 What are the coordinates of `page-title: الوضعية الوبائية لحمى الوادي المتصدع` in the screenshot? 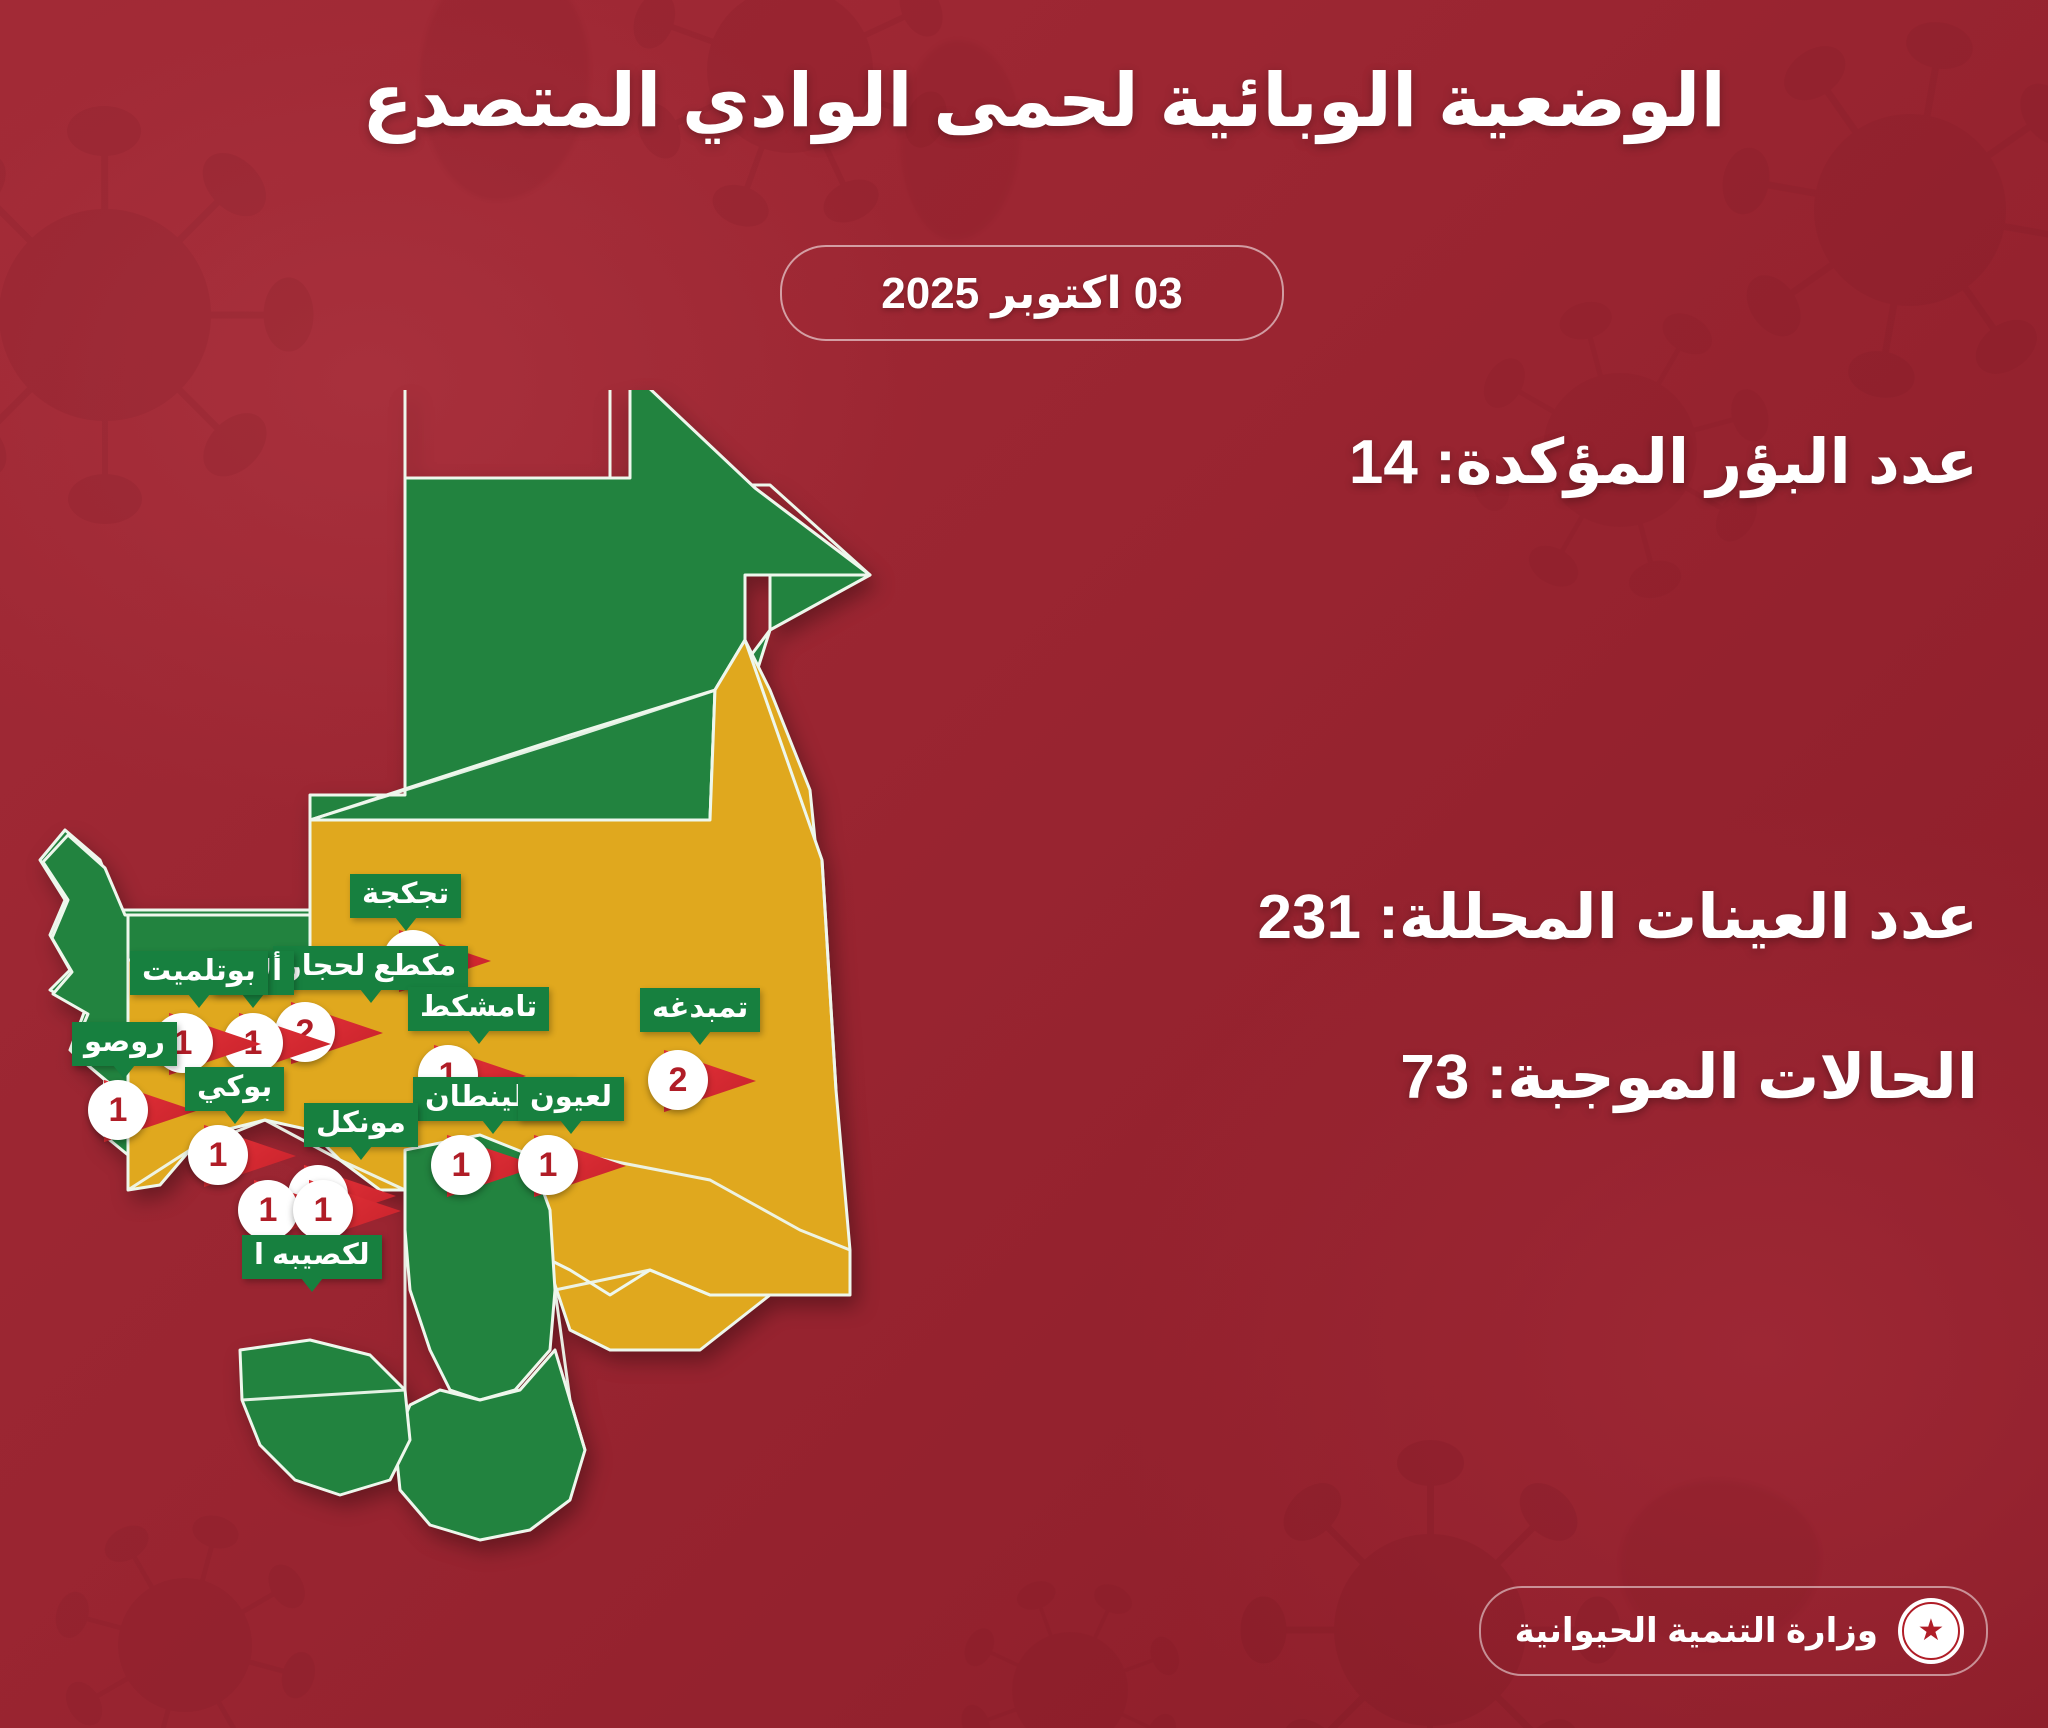 It's located at (1044, 100).